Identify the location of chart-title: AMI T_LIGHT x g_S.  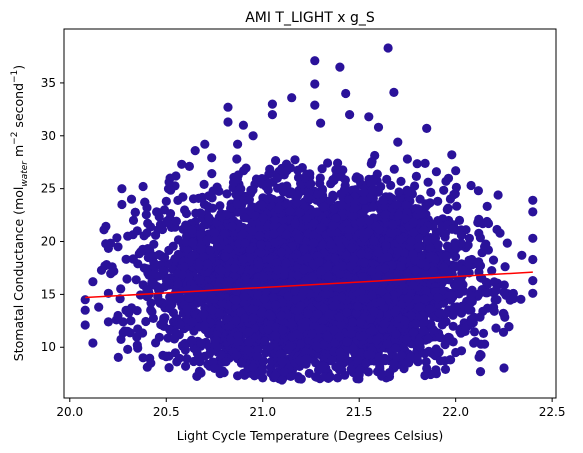
(310, 18).